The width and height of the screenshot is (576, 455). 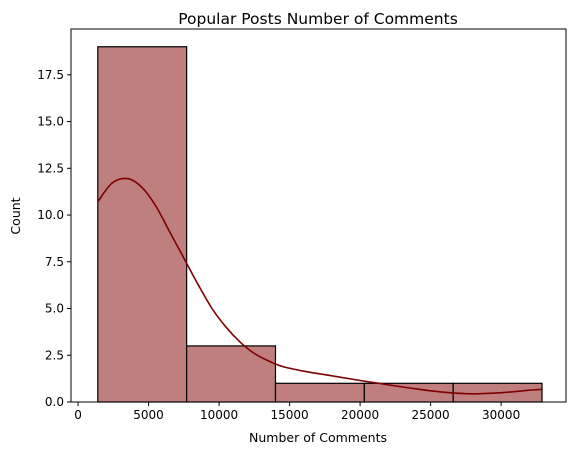 What do you see at coordinates (54, 238) in the screenshot?
I see `y-axis-ticks: 0.0 2.5 5.0 7.5 10.0 12.5 15.0 17.5` at bounding box center [54, 238].